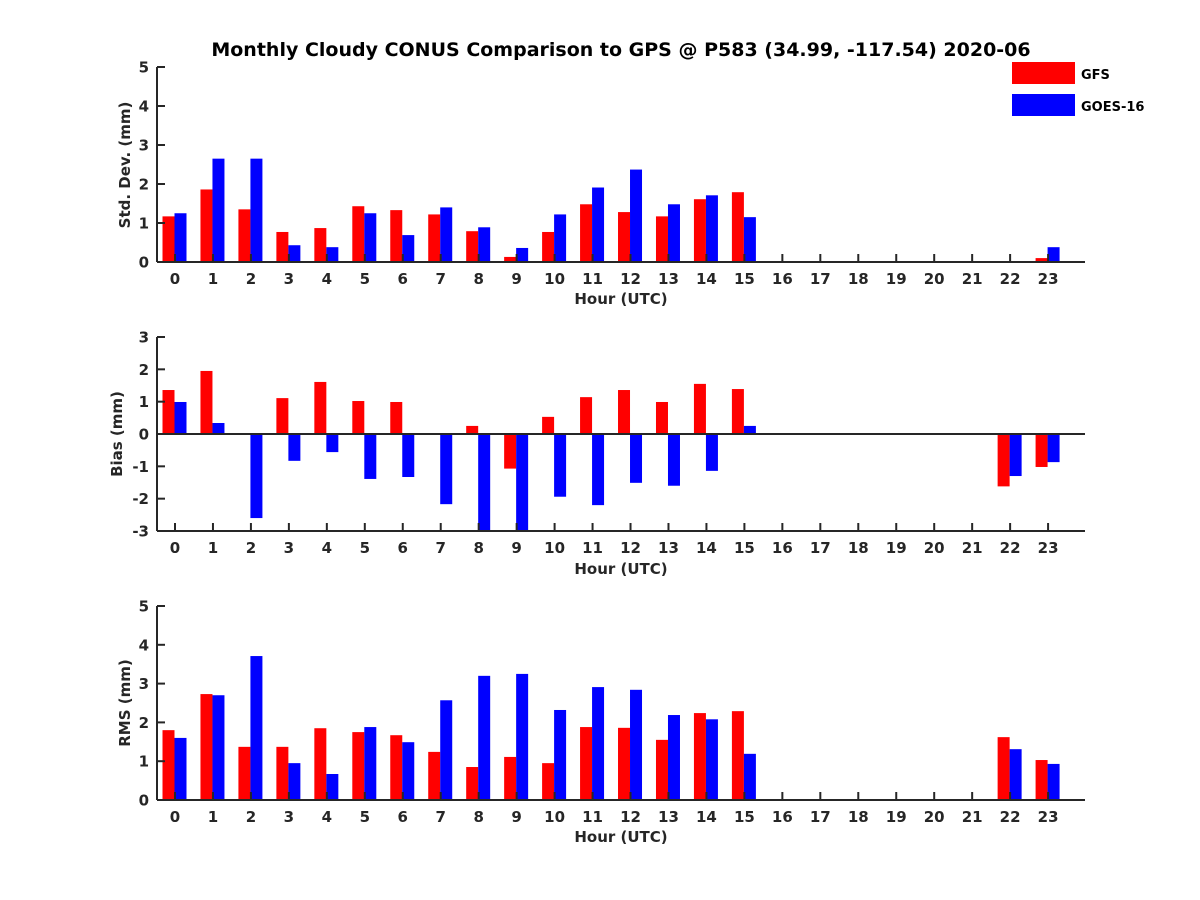 The image size is (1200, 900). I want to click on bias-y-tick-label: 0, so click(144, 435).